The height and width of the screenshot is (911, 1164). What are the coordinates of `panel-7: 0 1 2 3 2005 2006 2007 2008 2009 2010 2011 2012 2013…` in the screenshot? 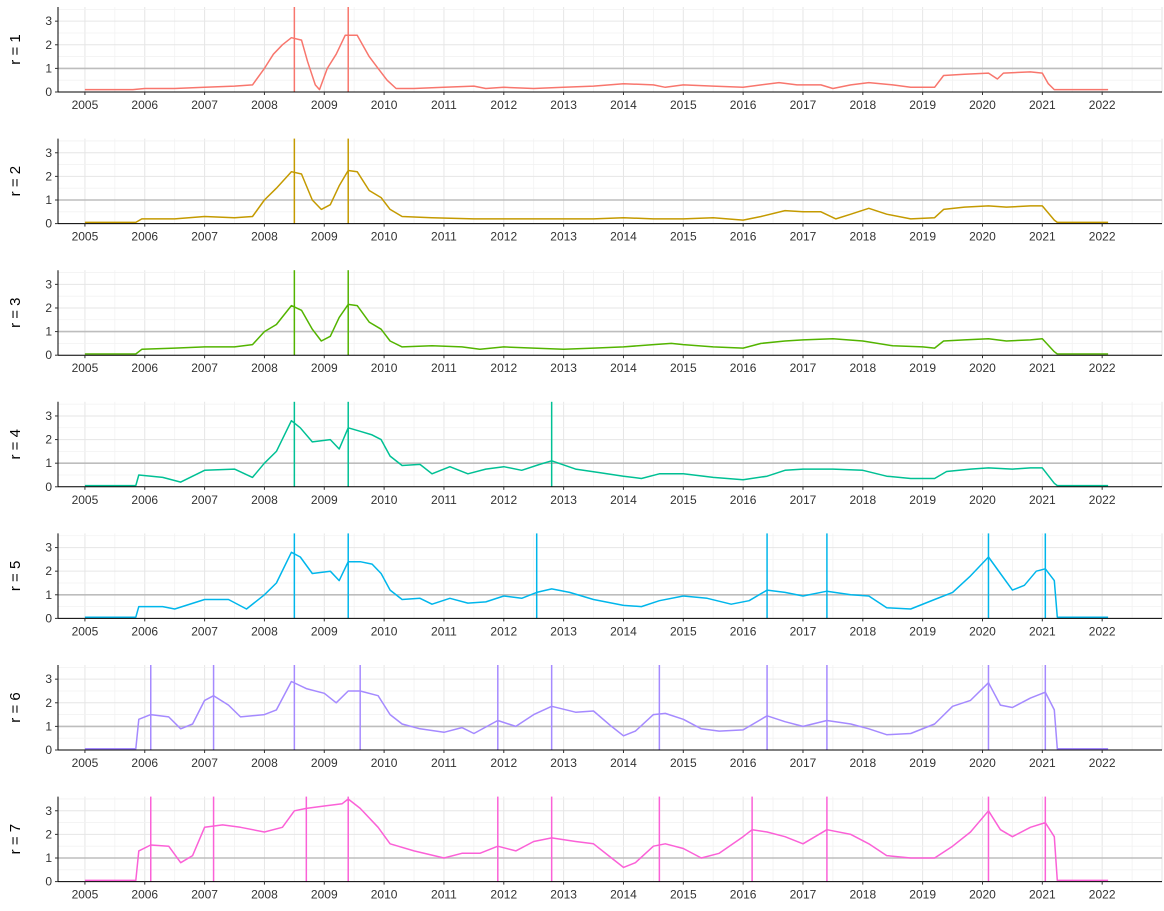 It's located at (585, 849).